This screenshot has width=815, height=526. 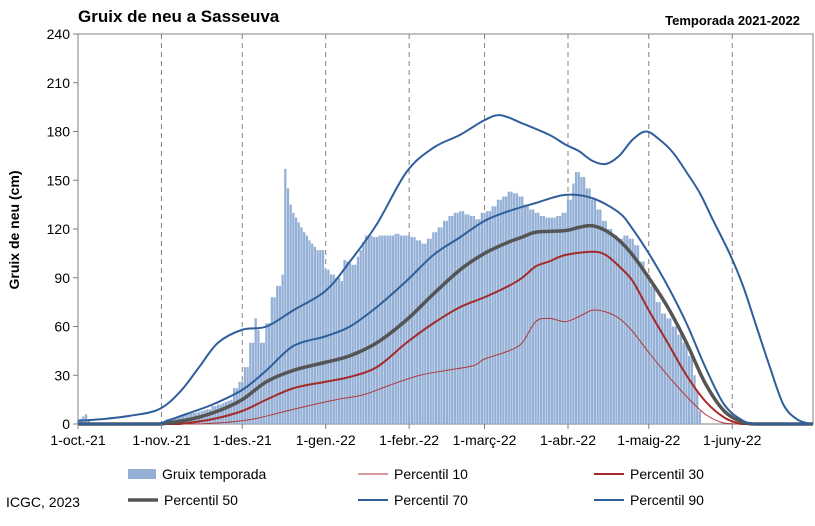 I want to click on season-label: Temporada 2021-2022, so click(x=732, y=20).